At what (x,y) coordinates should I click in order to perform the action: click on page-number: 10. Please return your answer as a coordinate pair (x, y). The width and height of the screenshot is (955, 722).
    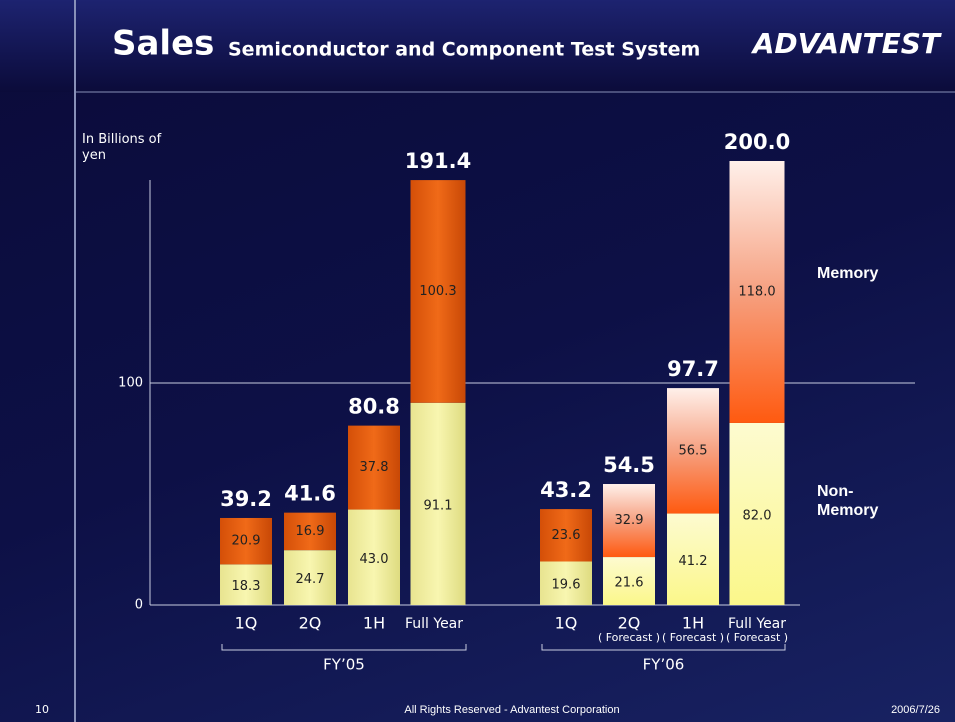
    Looking at the image, I should click on (42, 709).